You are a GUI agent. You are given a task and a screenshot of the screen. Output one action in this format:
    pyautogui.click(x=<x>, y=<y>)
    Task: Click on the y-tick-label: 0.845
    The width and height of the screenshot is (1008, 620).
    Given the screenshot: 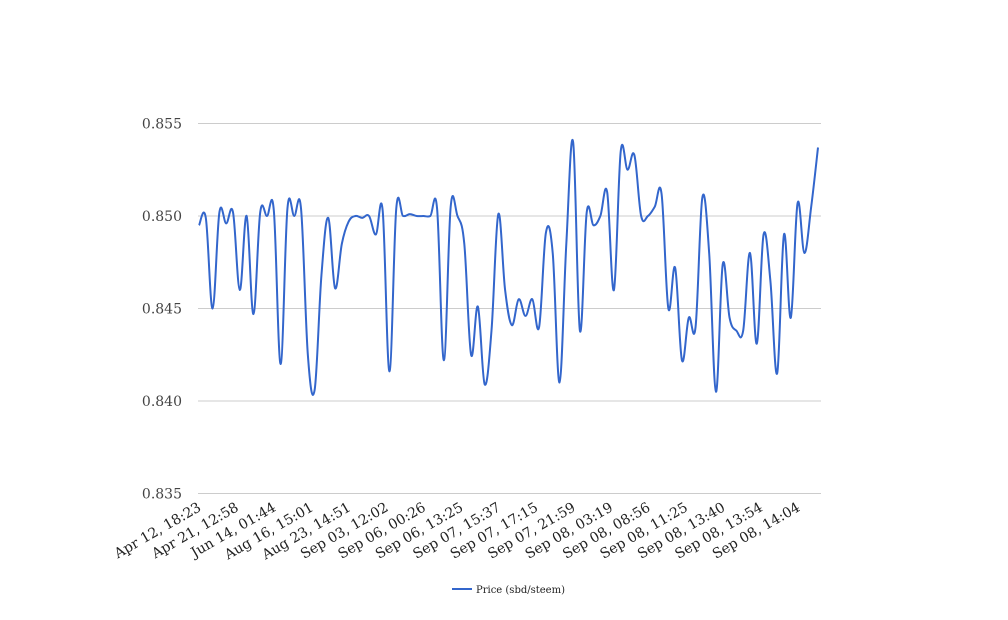 What is the action you would take?
    pyautogui.click(x=162, y=310)
    